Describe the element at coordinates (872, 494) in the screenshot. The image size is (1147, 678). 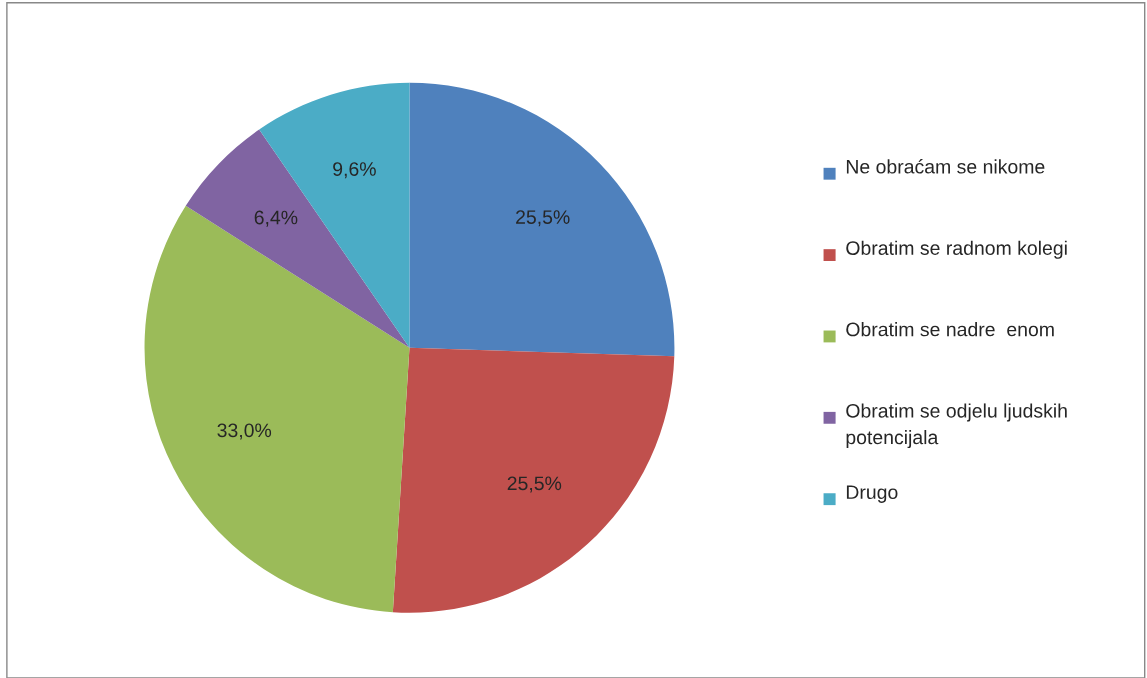
I see `legend-label: Drugo` at that location.